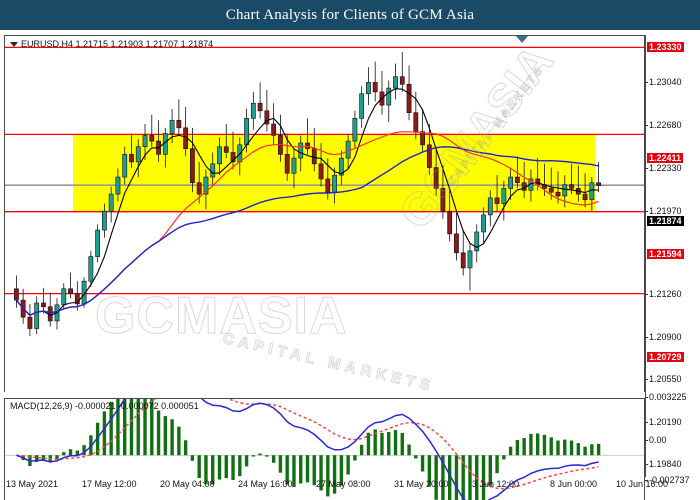 This screenshot has height=500, width=700. What do you see at coordinates (645, 213) in the screenshot?
I see `price-axis-spine` at bounding box center [645, 213].